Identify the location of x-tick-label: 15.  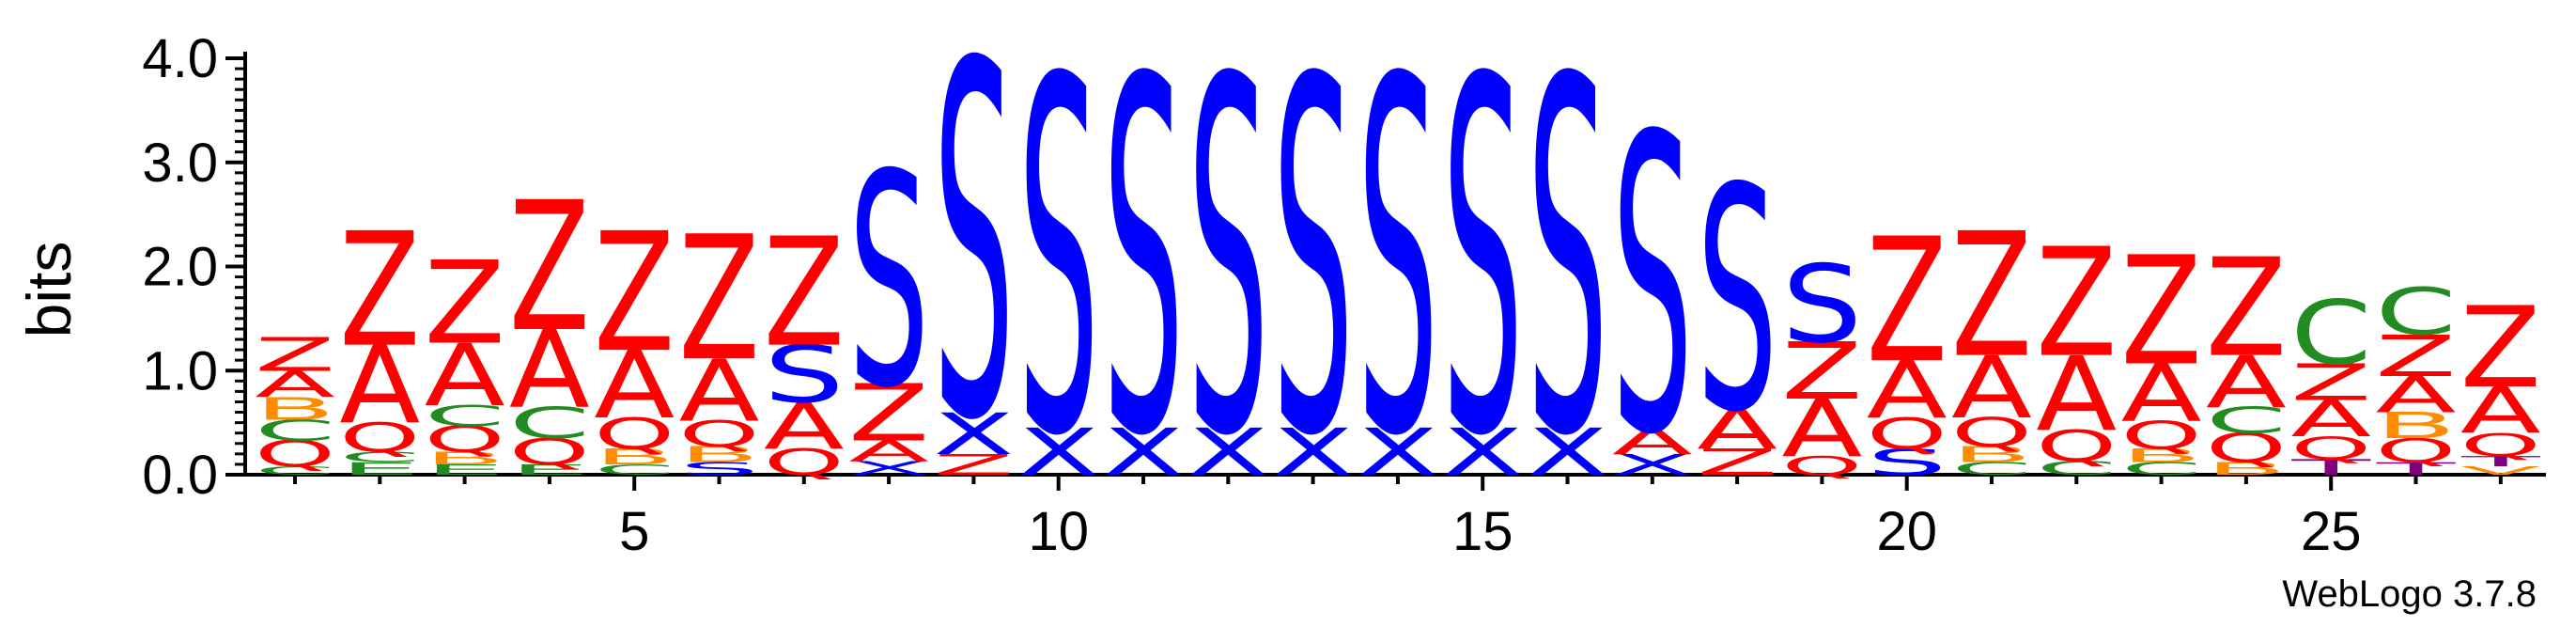
(1483, 531).